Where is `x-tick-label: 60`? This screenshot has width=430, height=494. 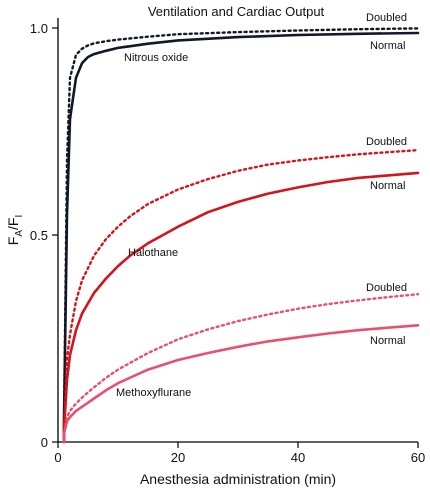 x-tick-label: 60 is located at coordinates (418, 457).